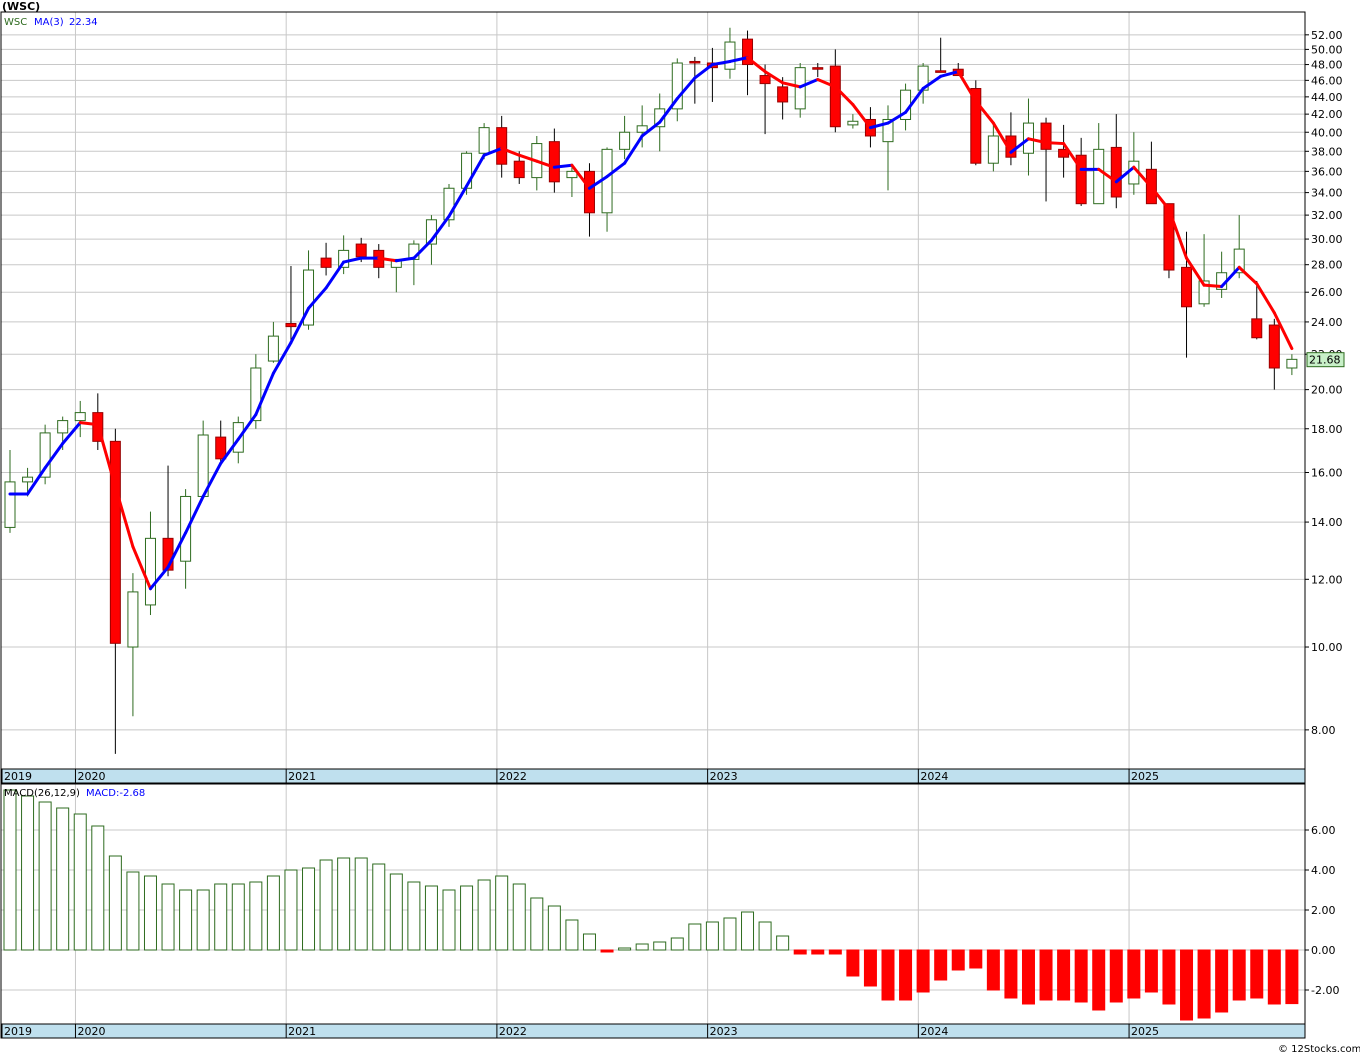 This screenshot has width=1360, height=1056. What do you see at coordinates (1327, 390) in the screenshot?
I see `price-tick-label: 20.00` at bounding box center [1327, 390].